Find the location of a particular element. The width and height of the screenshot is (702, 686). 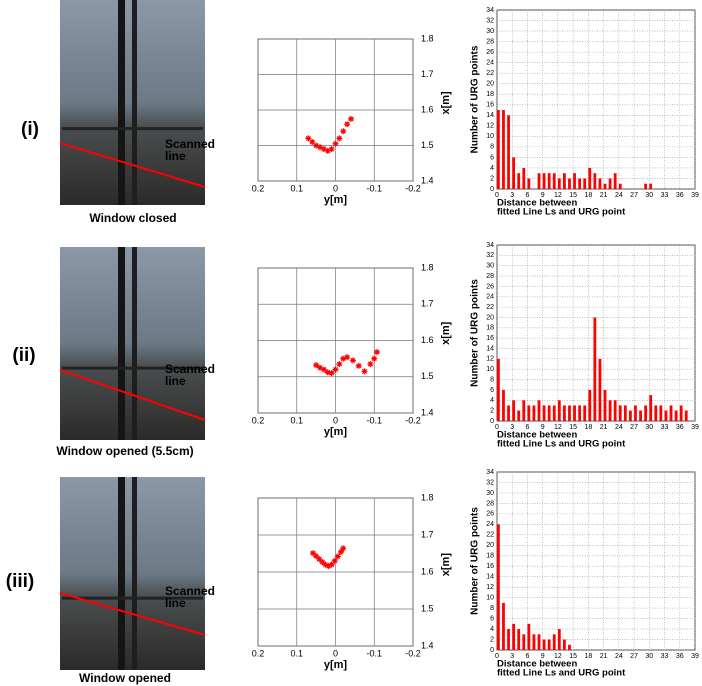

x-tick-label: 9 is located at coordinates (543, 195).